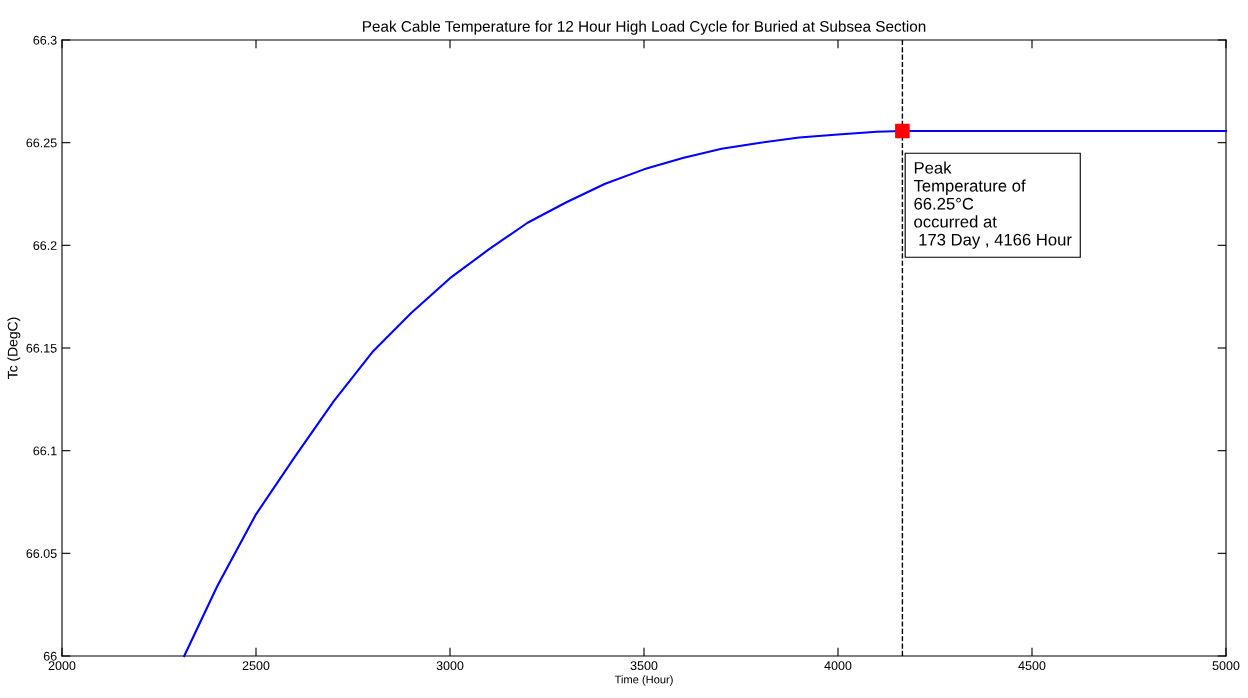 The image size is (1248, 698). I want to click on y-tick-label: 66.1, so click(45, 451).